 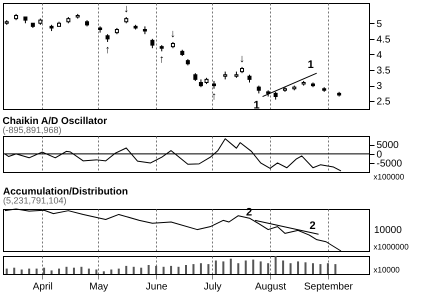 I want to click on x-tick-label: July, so click(x=213, y=287).